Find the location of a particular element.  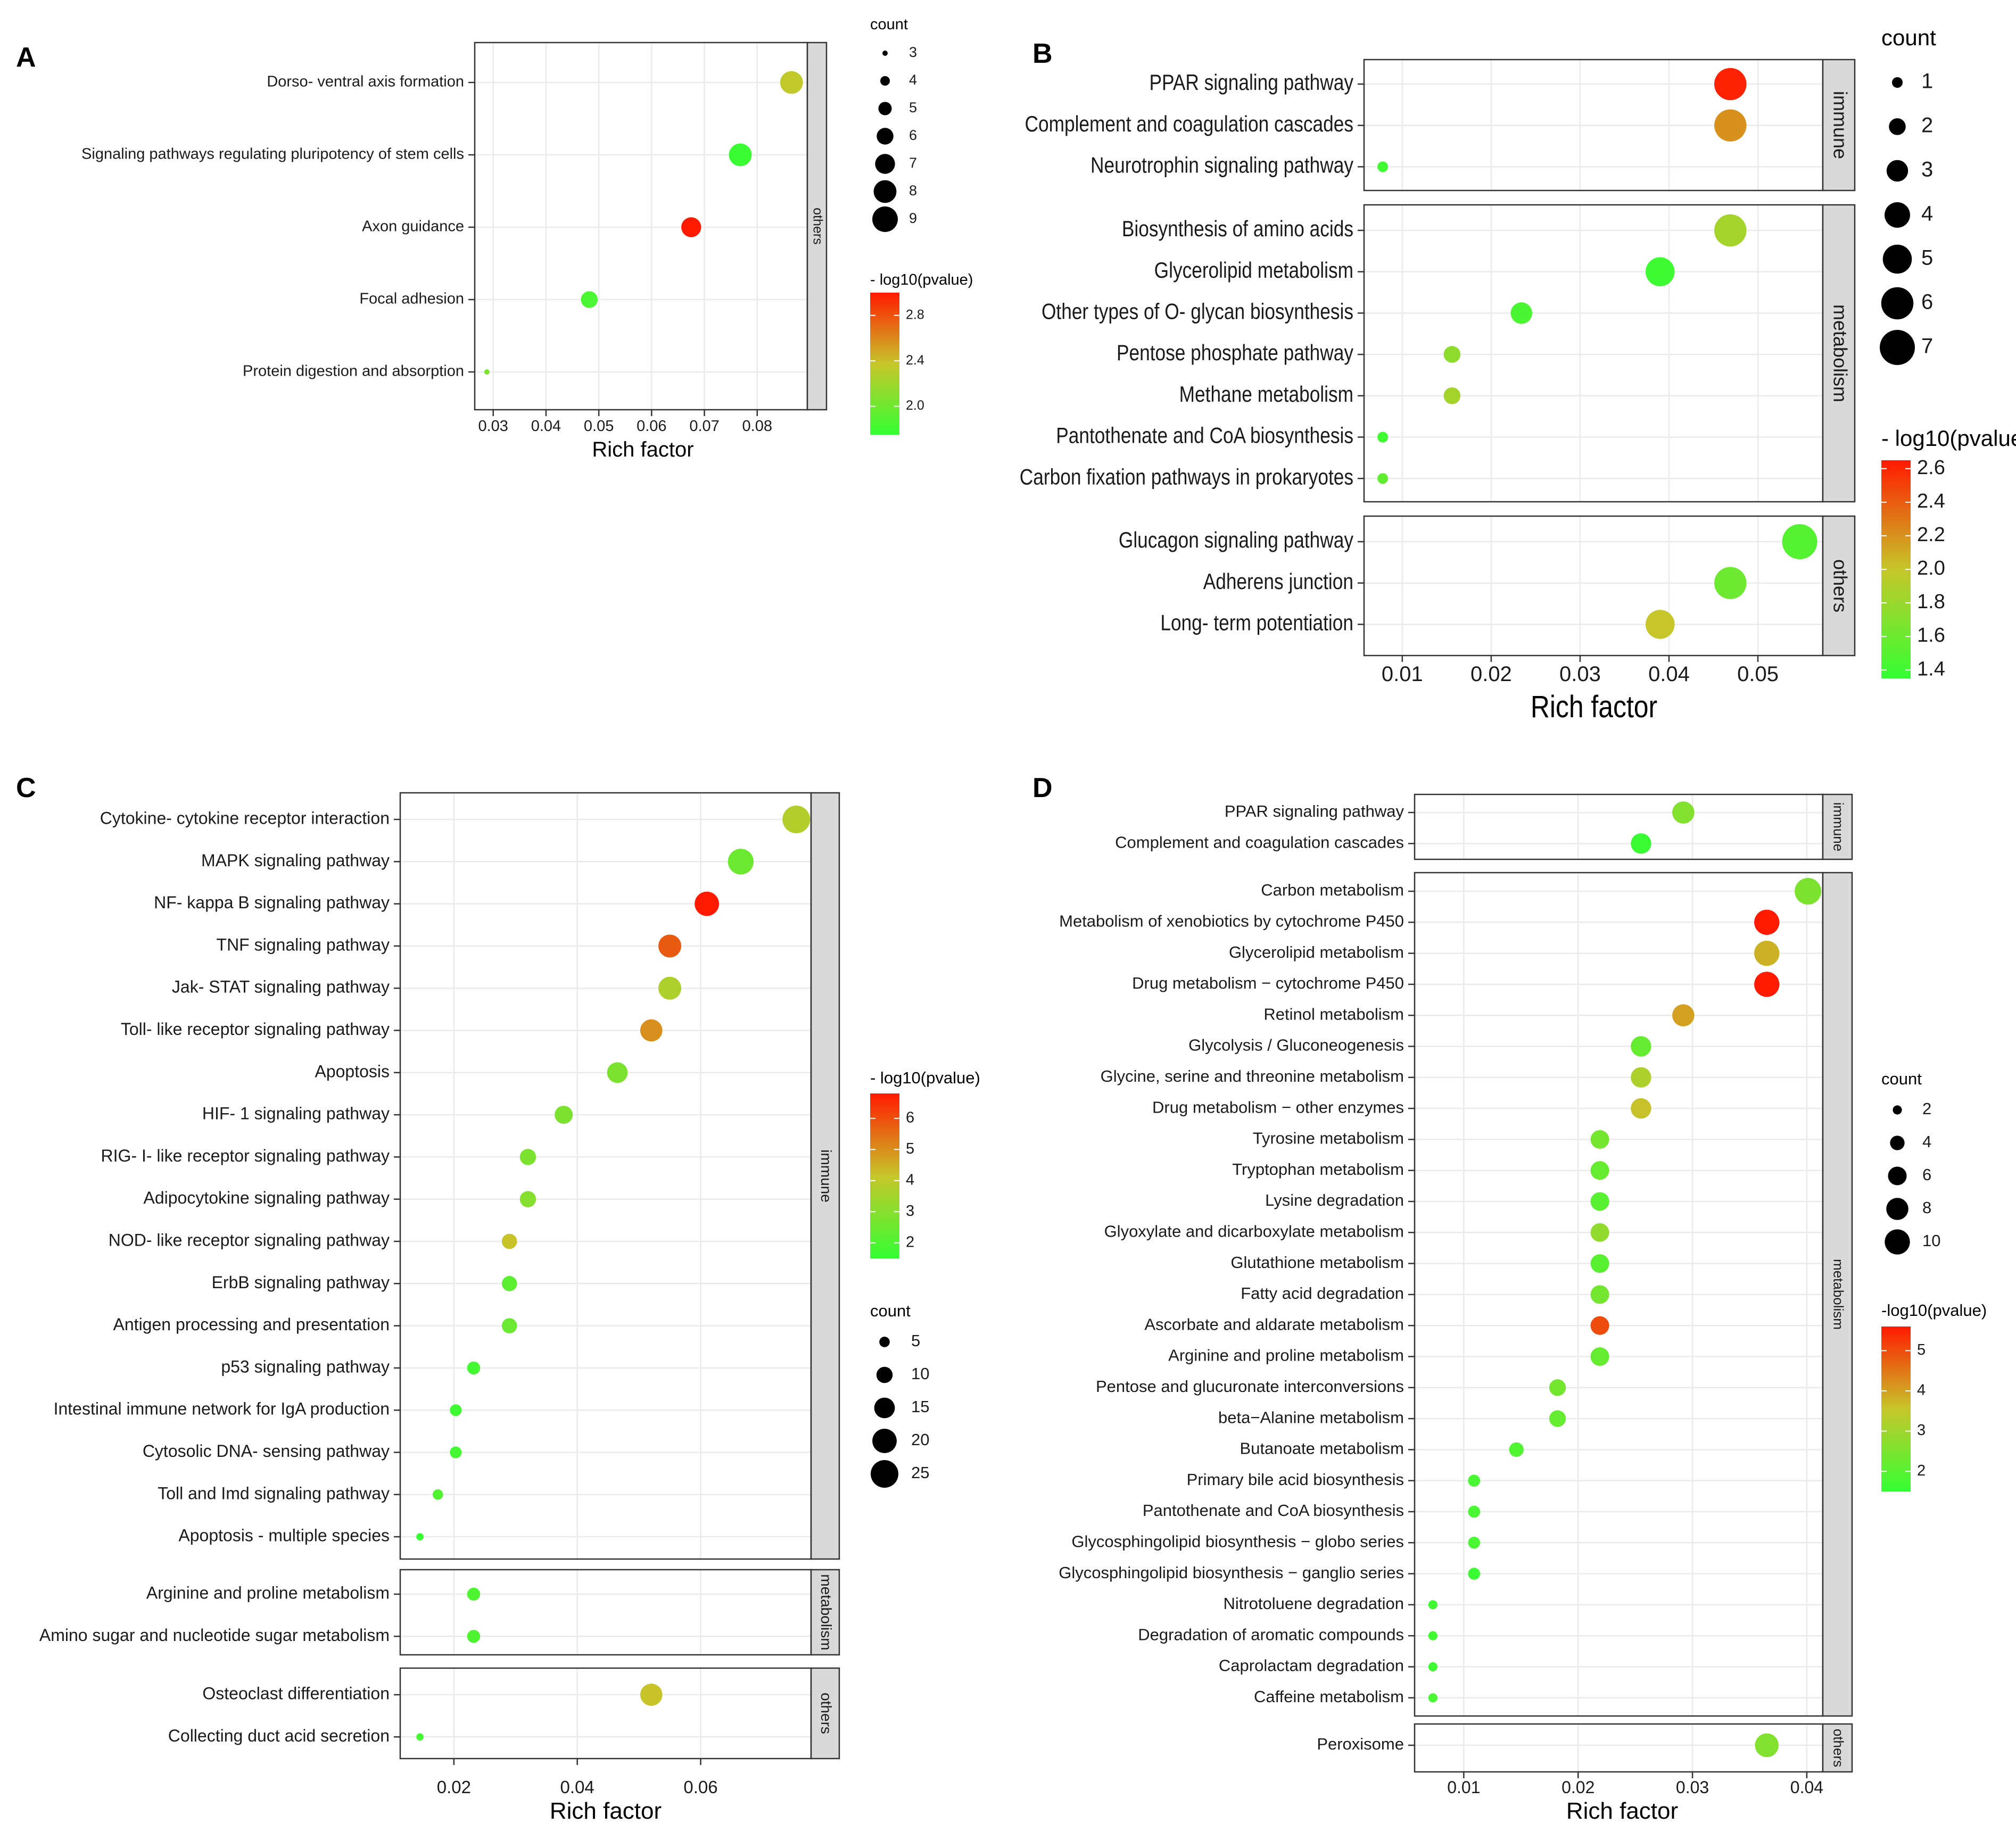

color-legend-label: 6 is located at coordinates (910, 1117).